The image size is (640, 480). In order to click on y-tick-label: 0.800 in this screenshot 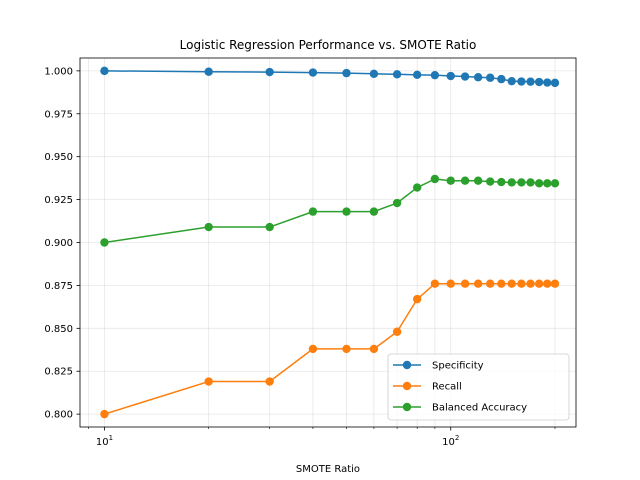, I will do `click(58, 415)`.